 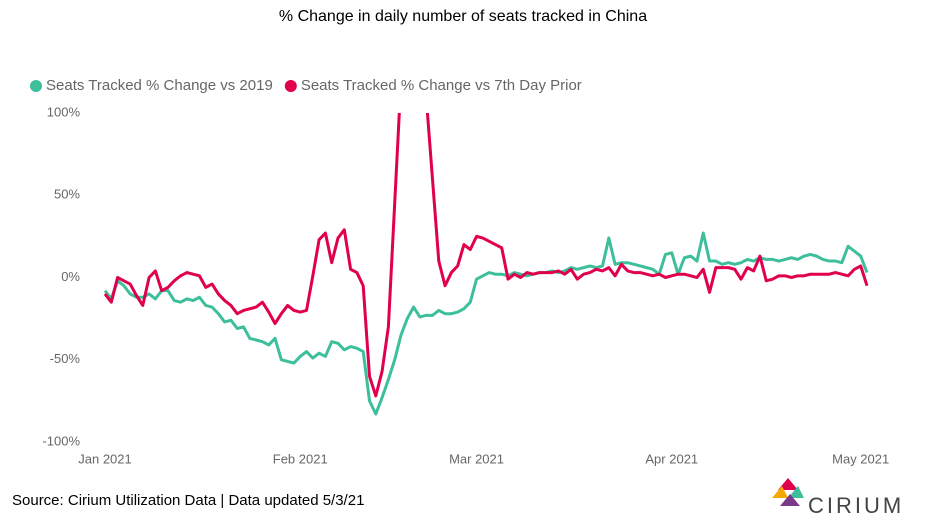 What do you see at coordinates (67, 194) in the screenshot?
I see `y-tick-label: 50%` at bounding box center [67, 194].